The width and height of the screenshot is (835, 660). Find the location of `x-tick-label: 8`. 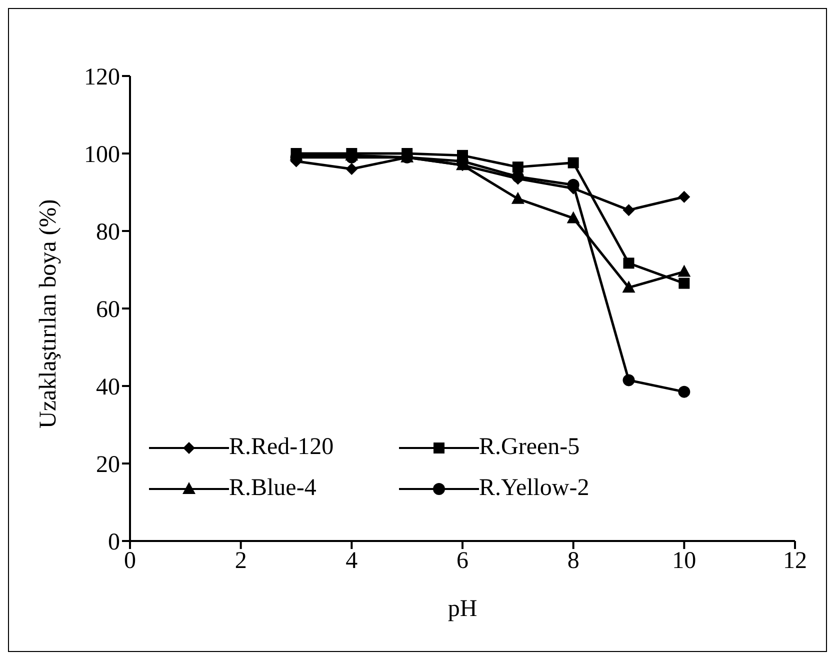

x-tick-label: 8 is located at coordinates (573, 561).